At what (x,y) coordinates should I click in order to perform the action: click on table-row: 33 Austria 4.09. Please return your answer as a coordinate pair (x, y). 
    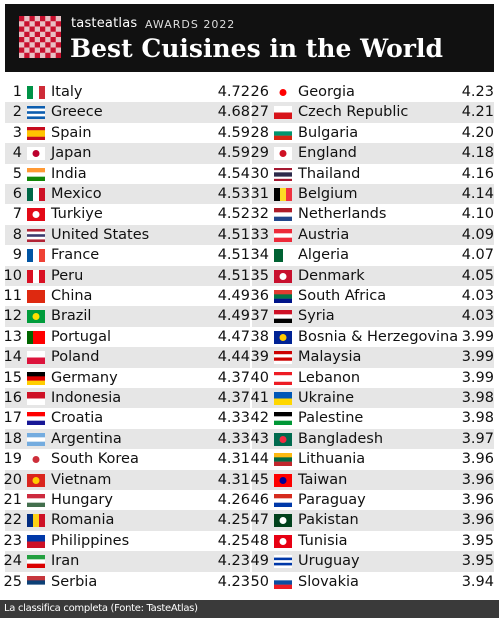
    Looking at the image, I should click on (372, 235).